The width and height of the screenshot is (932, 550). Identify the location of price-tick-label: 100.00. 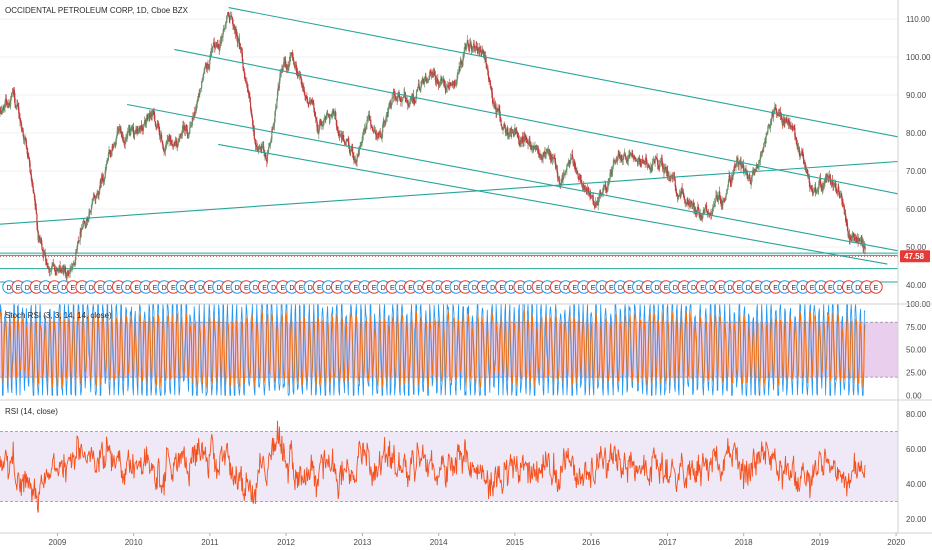
(918, 57).